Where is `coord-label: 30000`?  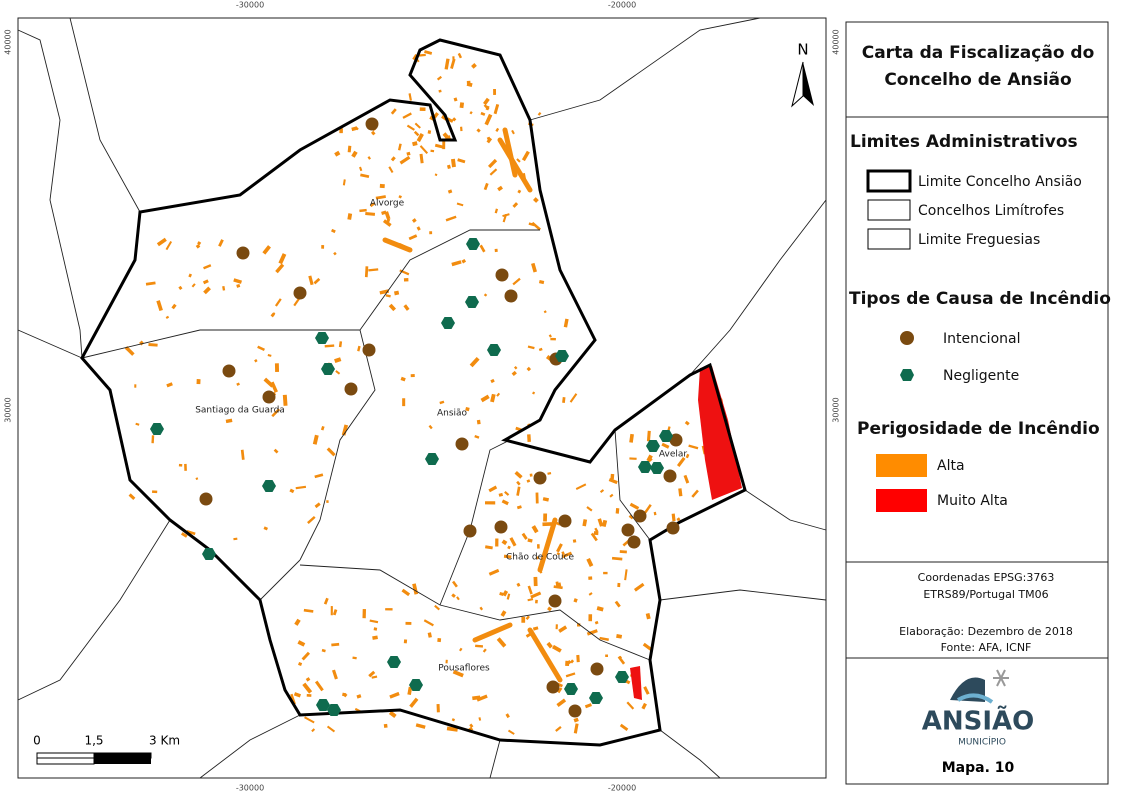
coord-label: 30000 is located at coordinates (8, 409).